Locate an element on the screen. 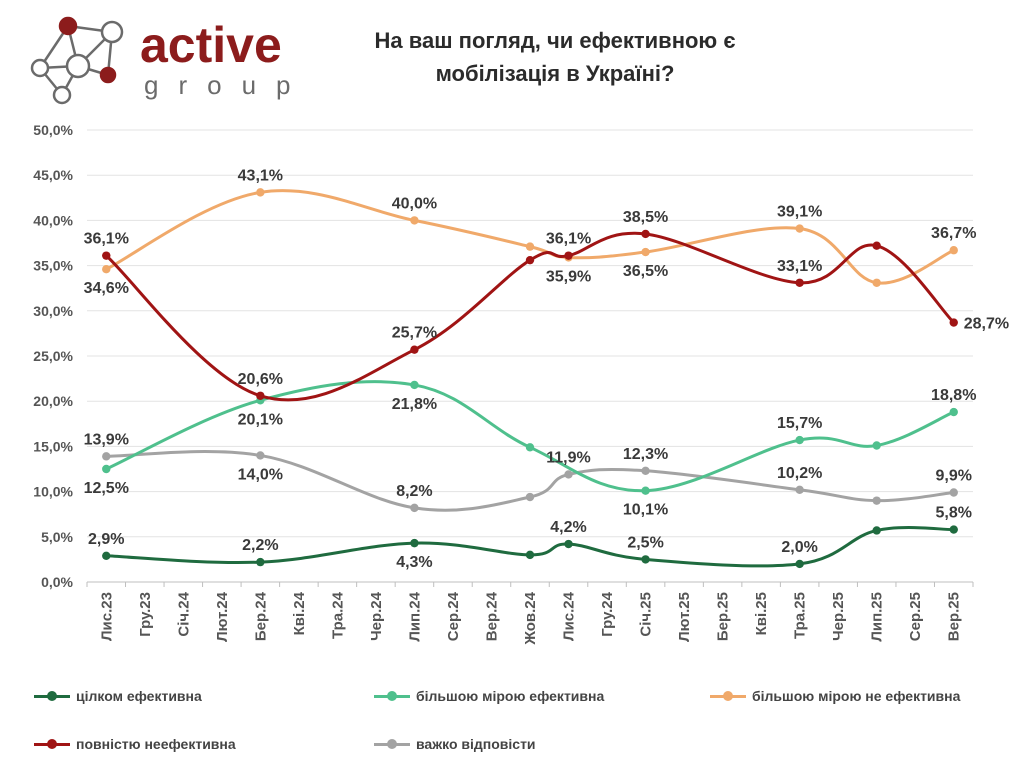 Image resolution: width=1024 pixels, height=768 pixels. legend-item-1: більшою мірою ефективна is located at coordinates (489, 696).